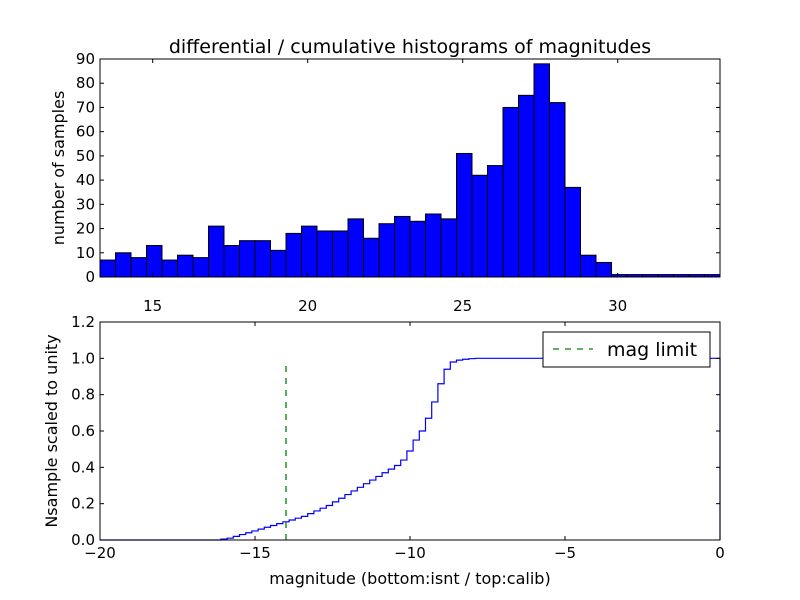 The image size is (800, 600). What do you see at coordinates (617, 306) in the screenshot?
I see `x-tick-label: 30` at bounding box center [617, 306].